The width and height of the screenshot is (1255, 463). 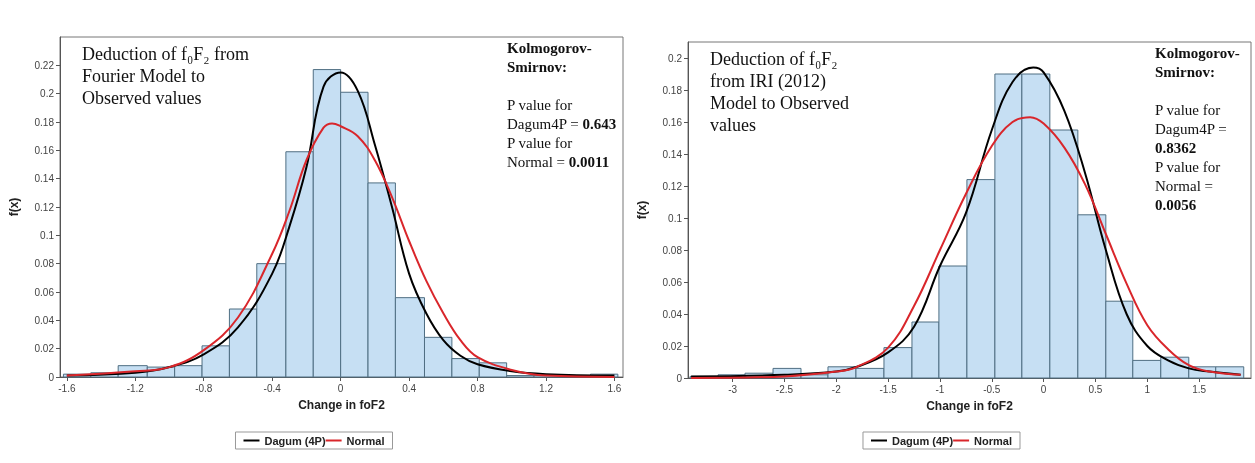 I want to click on annotation: P value for Dagum4P = 0.8362, so click(x=1191, y=129).